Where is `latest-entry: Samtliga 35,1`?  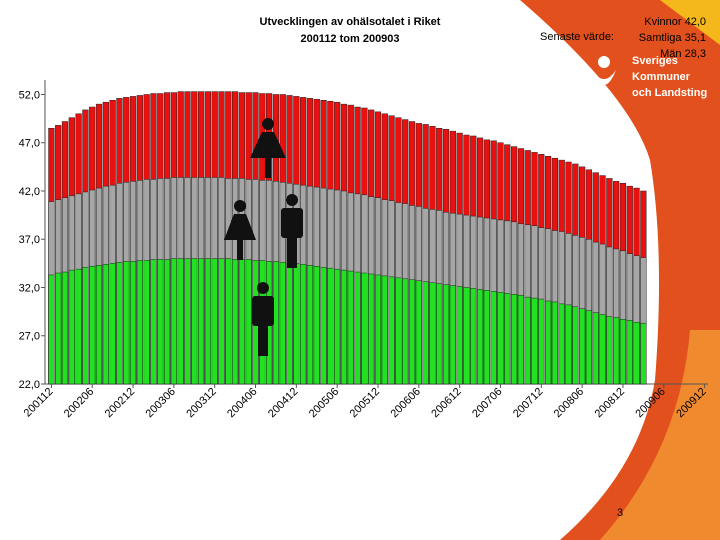
latest-entry: Samtliga 35,1 is located at coordinates (672, 38).